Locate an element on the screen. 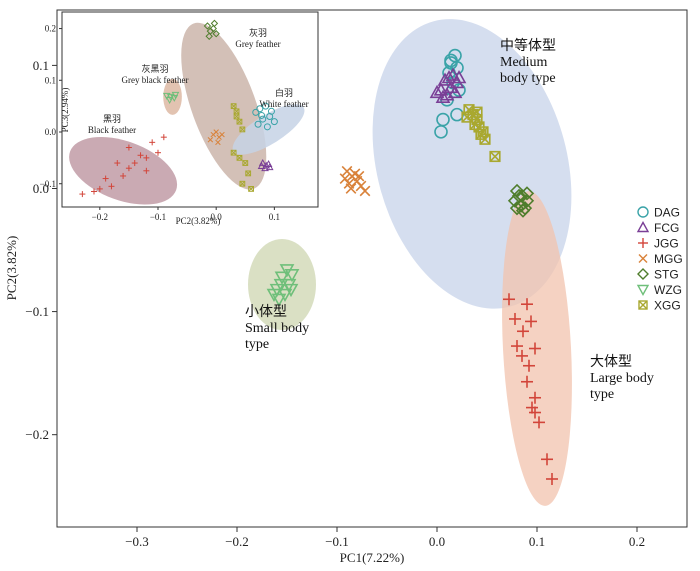 The width and height of the screenshot is (700, 571). main-group-label: body type is located at coordinates (528, 78).